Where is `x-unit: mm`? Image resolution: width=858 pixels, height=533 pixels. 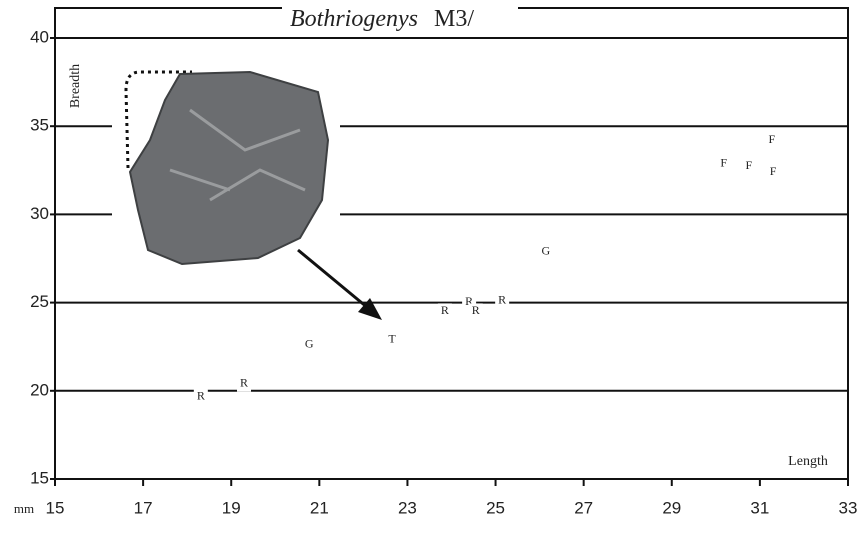 x-unit: mm is located at coordinates (24, 508).